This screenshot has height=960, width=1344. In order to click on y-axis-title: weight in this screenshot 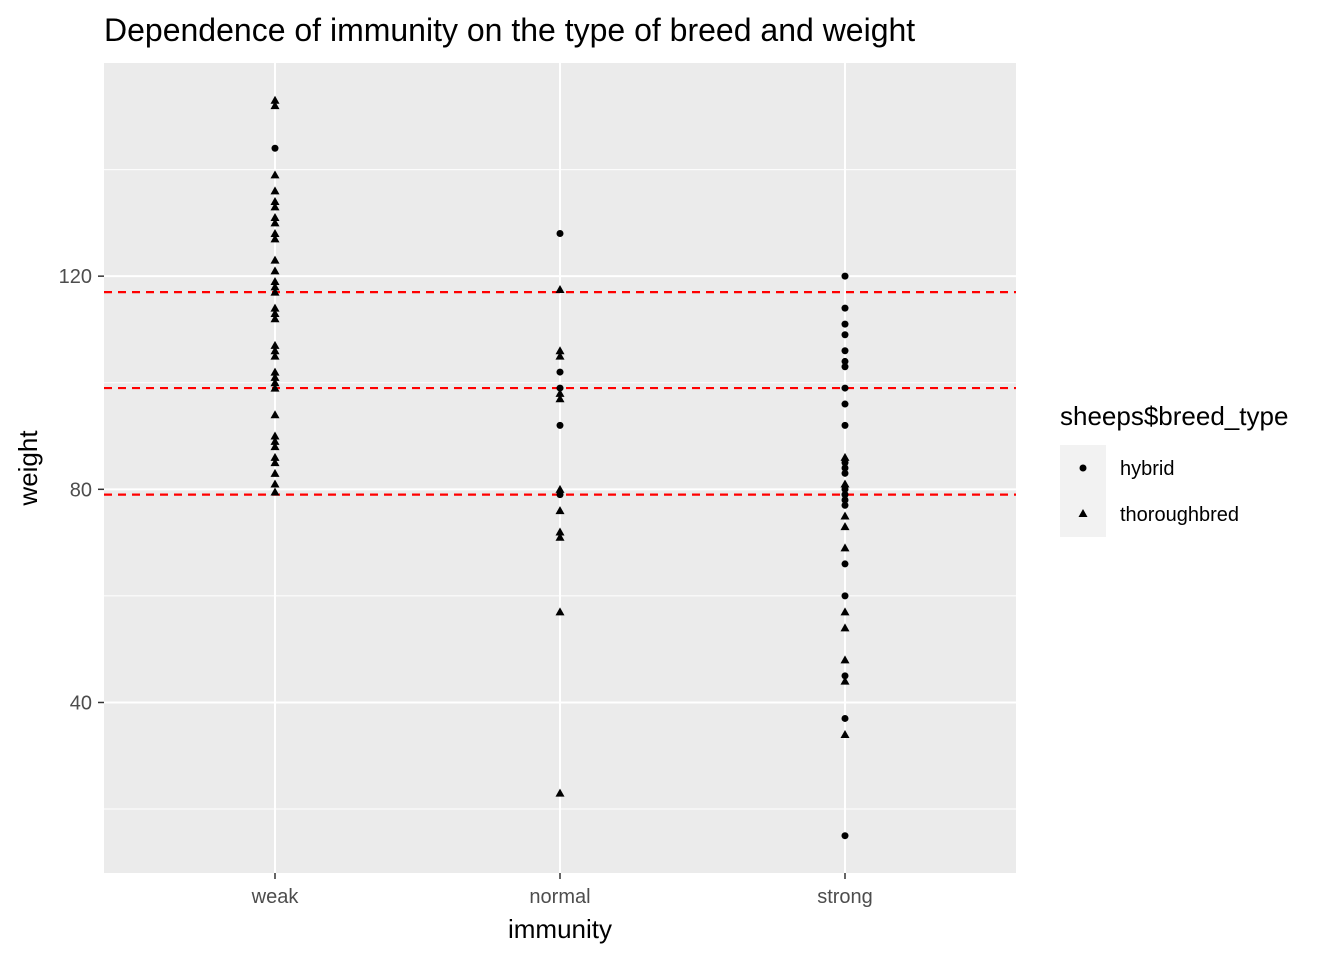, I will do `click(28, 468)`.